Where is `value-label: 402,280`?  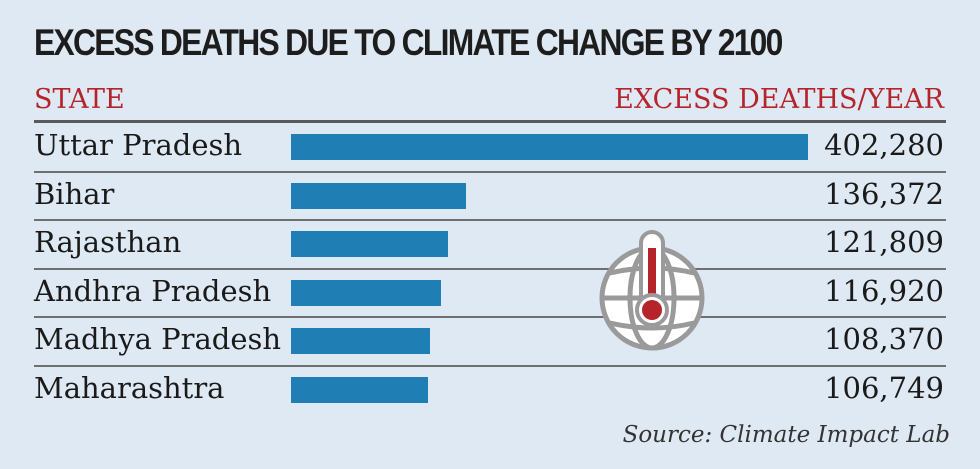 value-label: 402,280 is located at coordinates (884, 145).